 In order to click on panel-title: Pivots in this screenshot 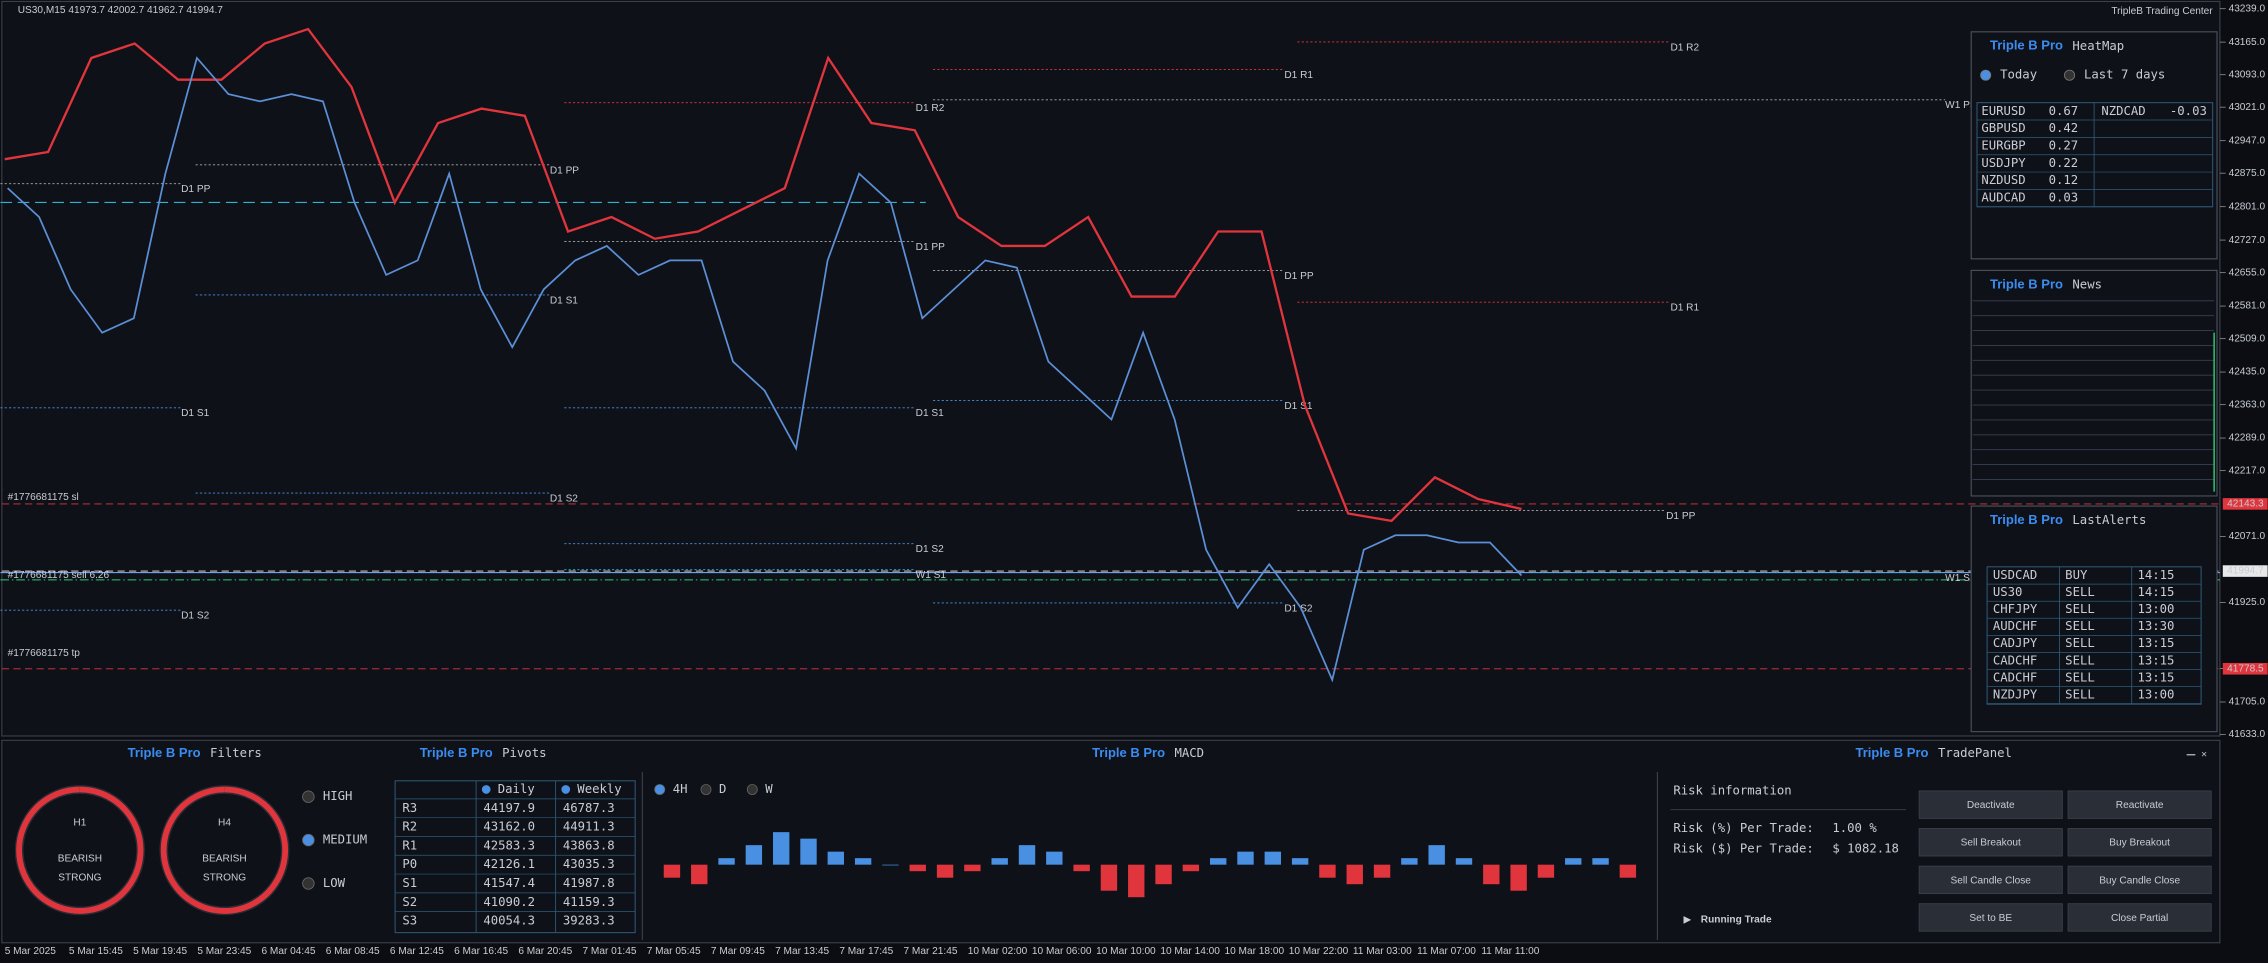, I will do `click(524, 753)`.